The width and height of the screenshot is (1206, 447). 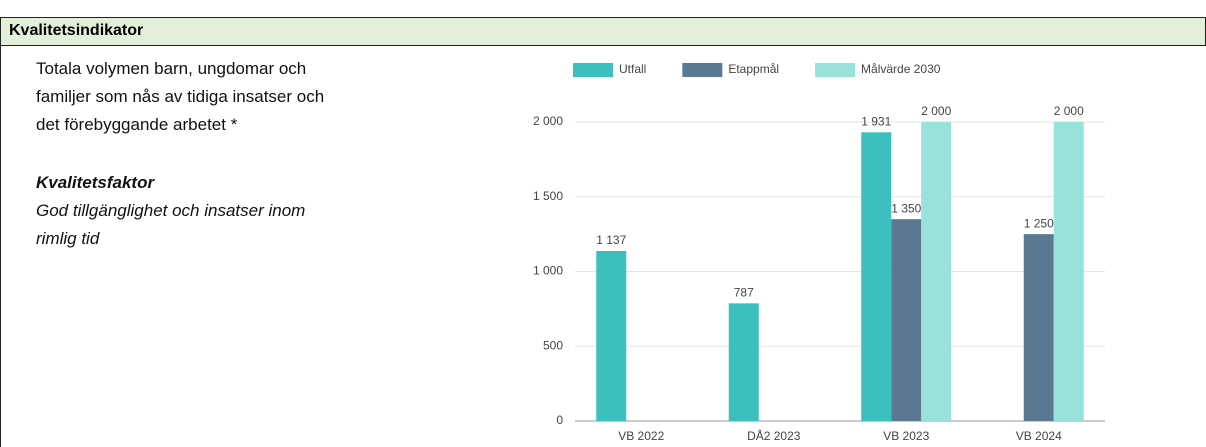 I want to click on y-tick-label: 1 000, so click(x=548, y=271).